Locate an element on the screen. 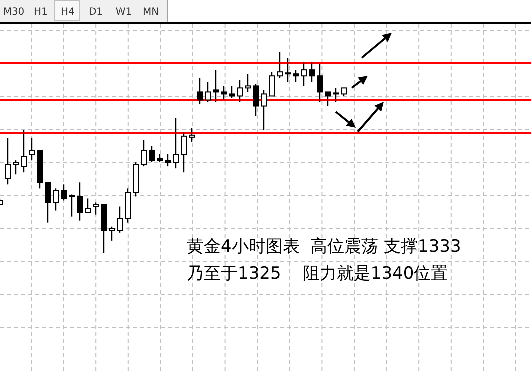 The height and width of the screenshot is (372, 531). text: D1 is located at coordinates (96, 12).